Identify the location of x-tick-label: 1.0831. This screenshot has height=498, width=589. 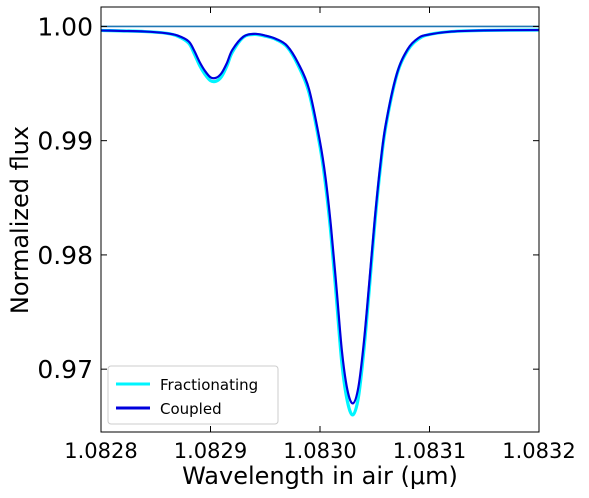
(429, 451).